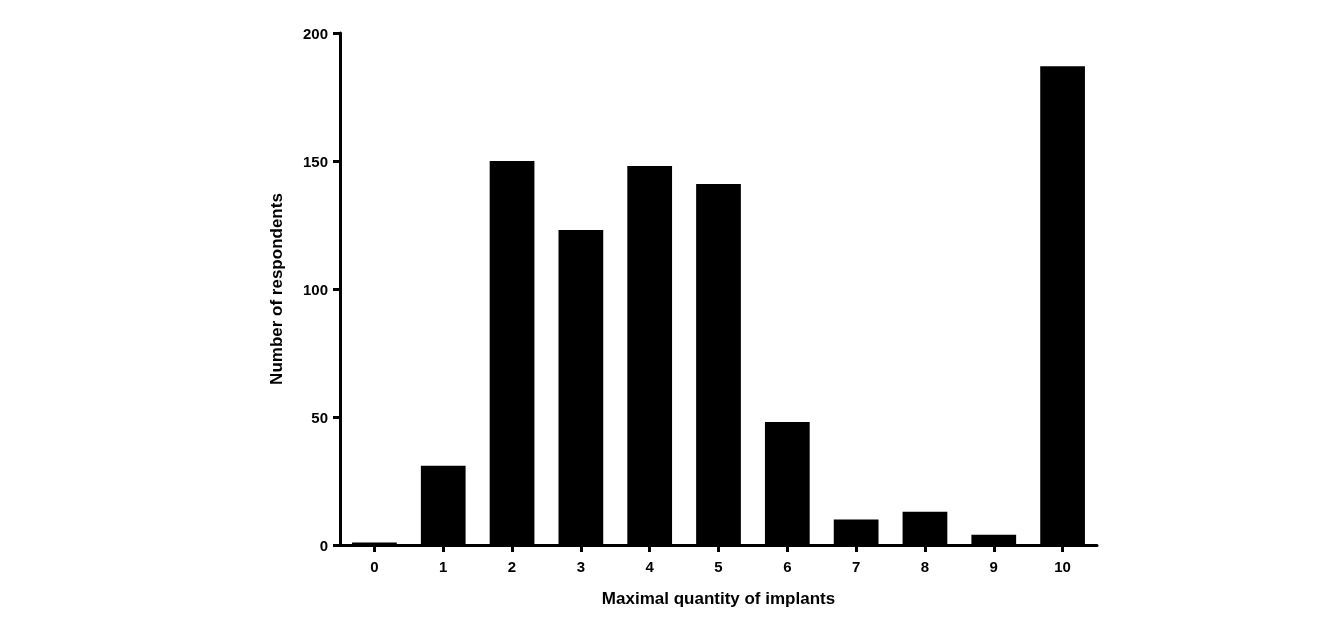 This screenshot has height=623, width=1342. Describe the element at coordinates (1062, 566) in the screenshot. I see `x-tick-label: 10` at that location.